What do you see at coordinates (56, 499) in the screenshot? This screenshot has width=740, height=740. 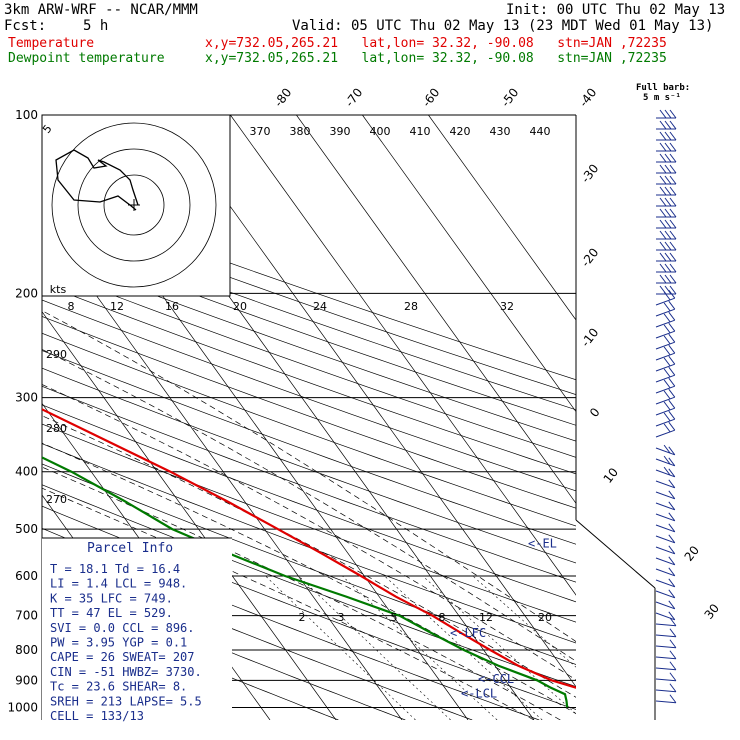 I see `theta-e-label: 270` at bounding box center [56, 499].